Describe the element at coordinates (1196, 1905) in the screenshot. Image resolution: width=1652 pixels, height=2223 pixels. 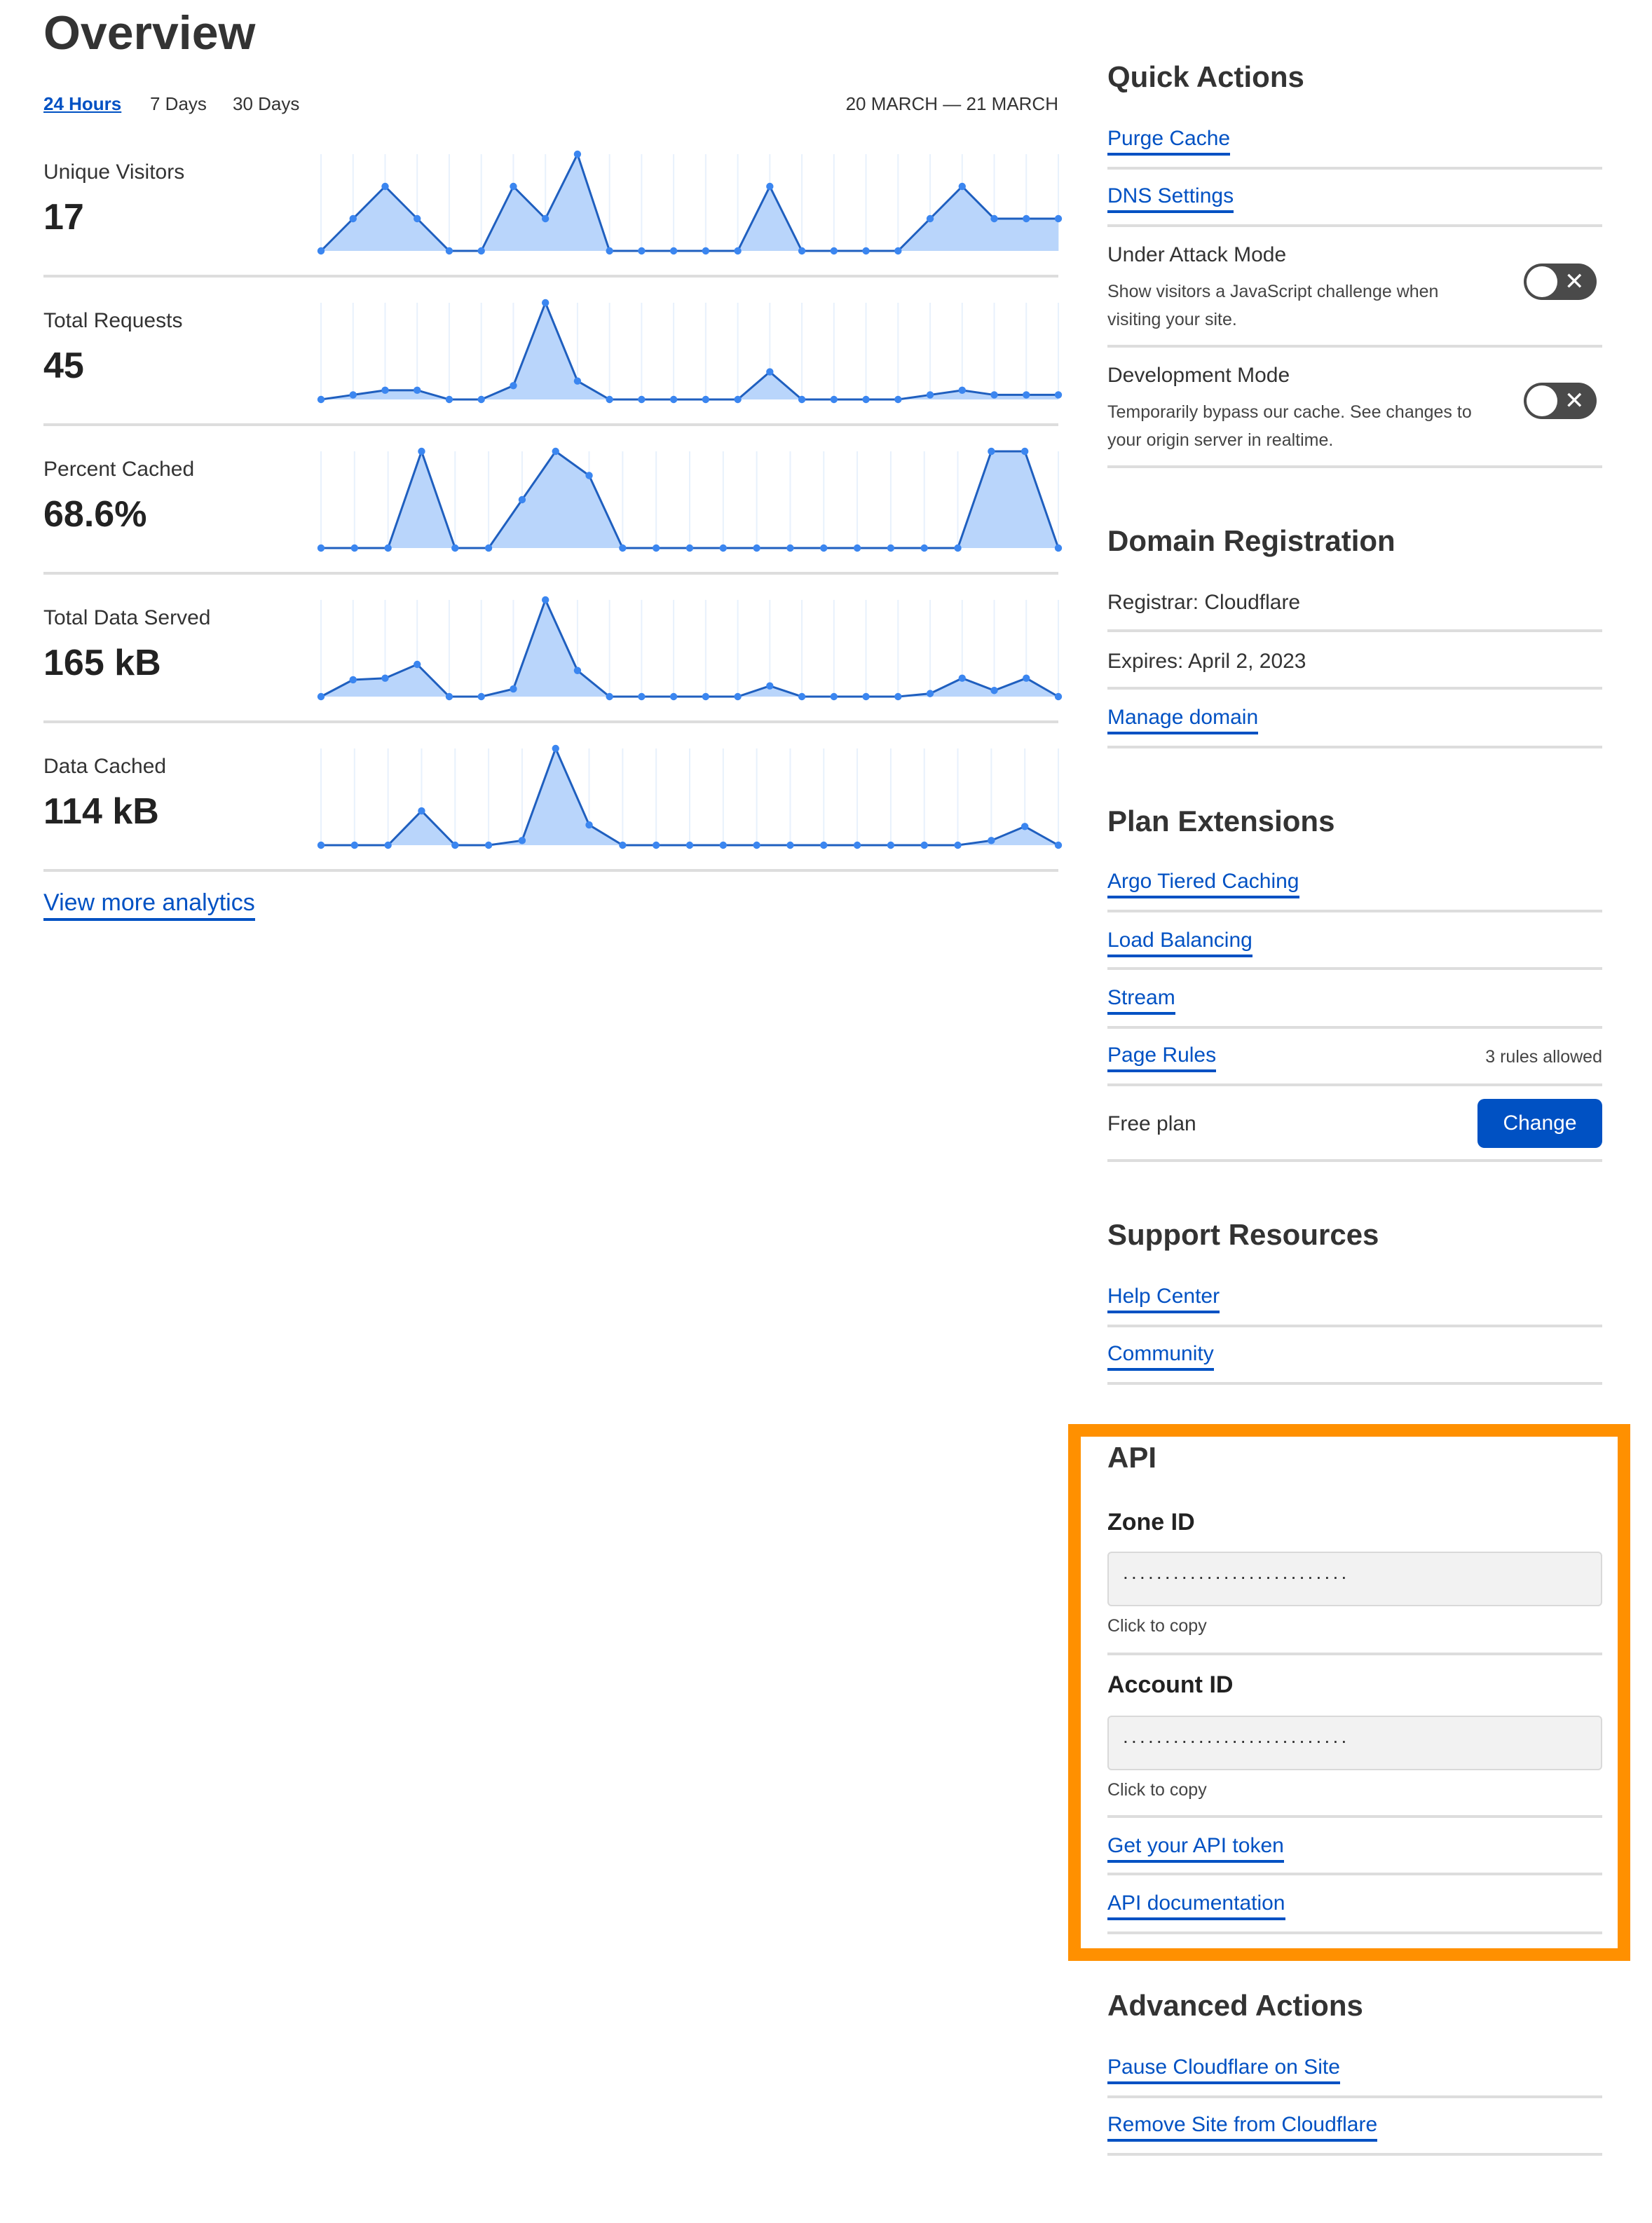
I see `api-documentation-link: API documentation` at that location.